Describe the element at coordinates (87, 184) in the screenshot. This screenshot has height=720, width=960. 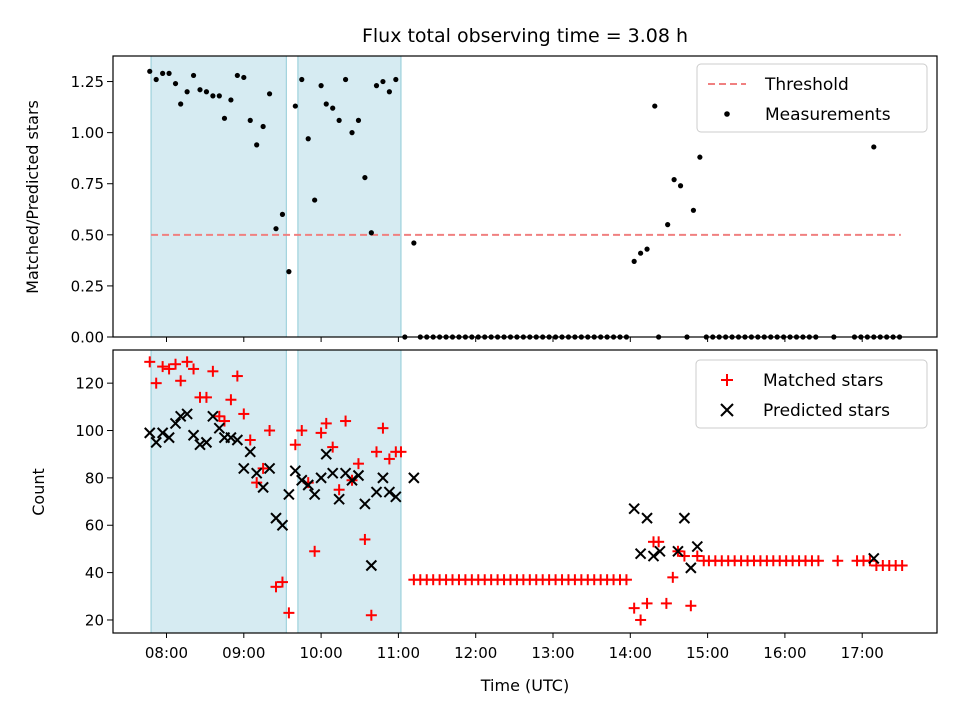
I see `y-tick-label: 0.75` at that location.